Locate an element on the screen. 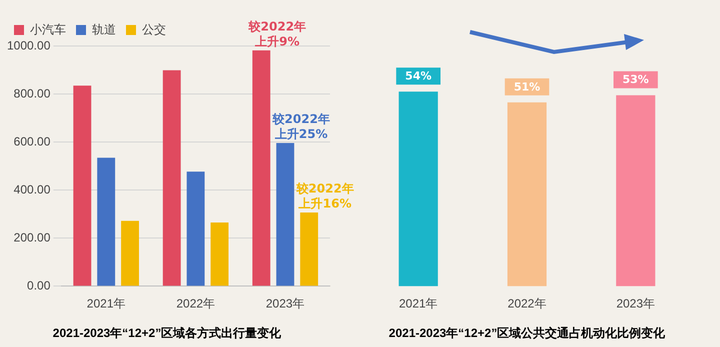 The image size is (720, 347). y-tick-label: 400.00 is located at coordinates (32, 189).